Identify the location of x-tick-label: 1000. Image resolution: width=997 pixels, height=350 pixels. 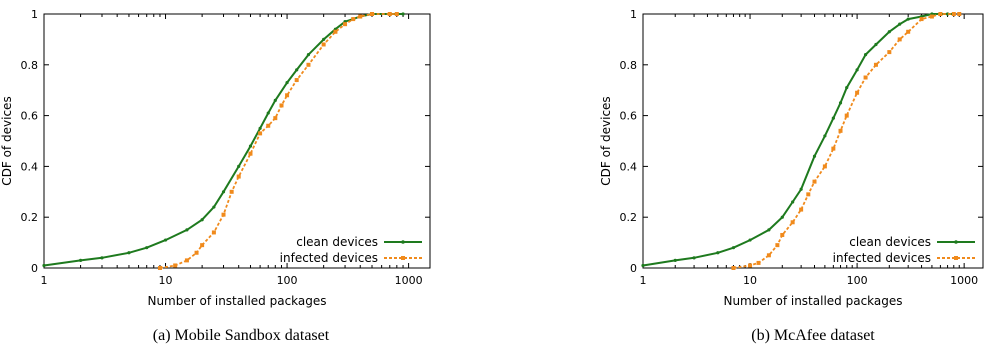
(409, 280).